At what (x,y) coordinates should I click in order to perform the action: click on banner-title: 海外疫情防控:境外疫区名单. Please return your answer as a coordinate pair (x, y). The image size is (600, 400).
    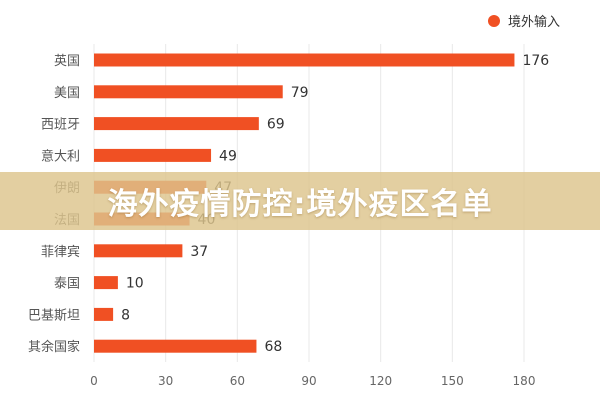
    Looking at the image, I should click on (300, 204).